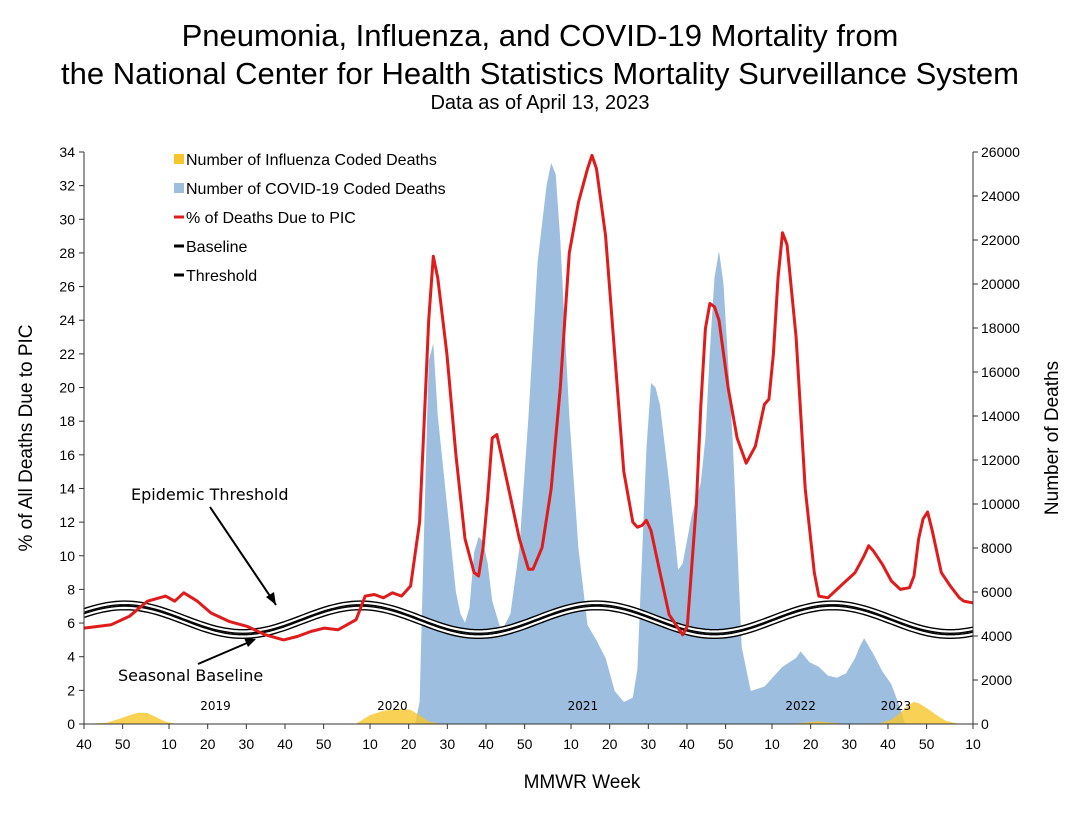  What do you see at coordinates (190, 675) in the screenshot?
I see `seasonal-baseline-label: Seasonal Baseline` at bounding box center [190, 675].